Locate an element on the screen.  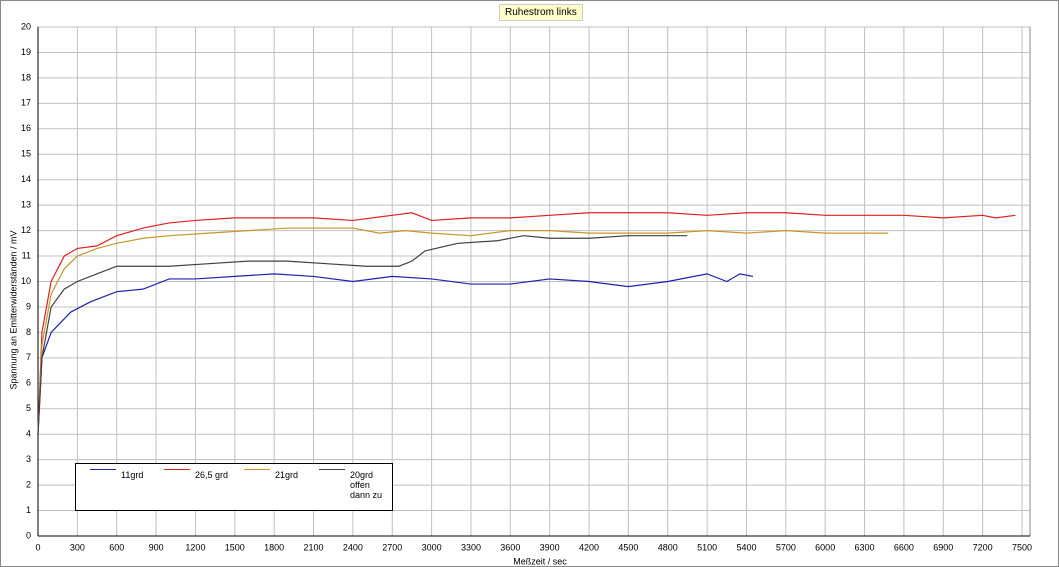
x-tick-label: 3000 is located at coordinates (432, 547).